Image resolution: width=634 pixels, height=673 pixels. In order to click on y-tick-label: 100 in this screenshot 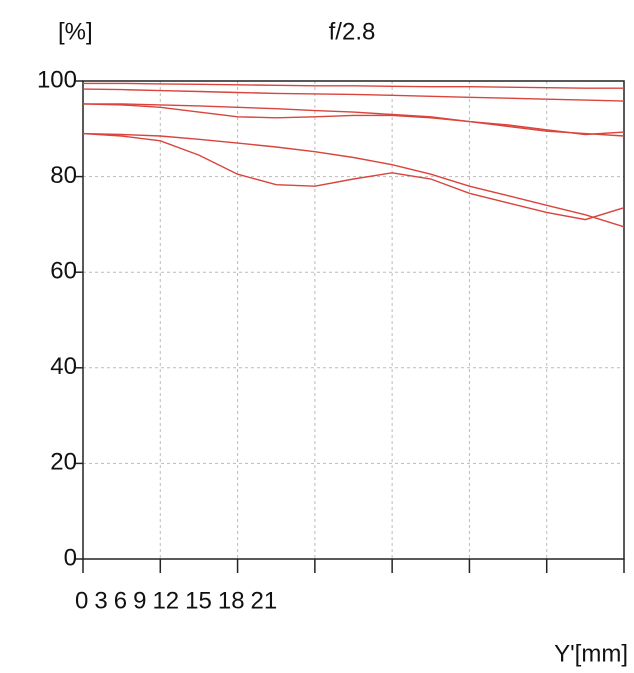, I will do `click(57, 79)`.